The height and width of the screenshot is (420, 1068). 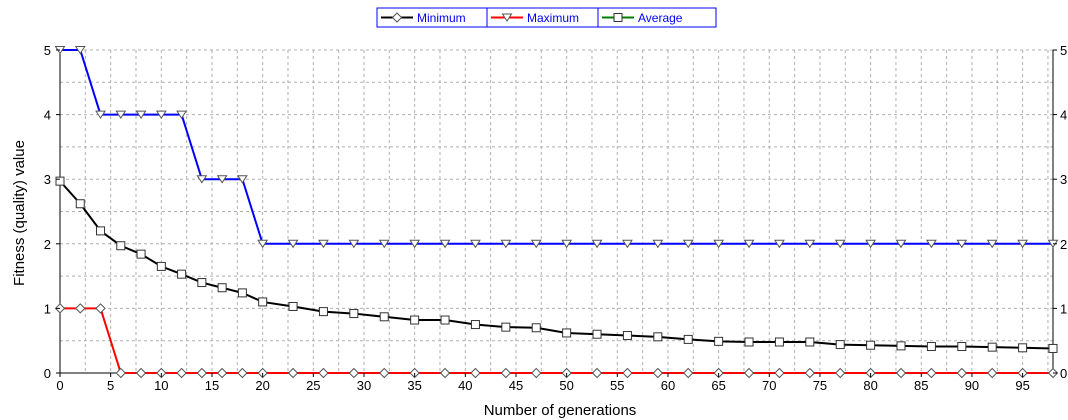 I want to click on x-tick-label: 65, so click(x=718, y=385).